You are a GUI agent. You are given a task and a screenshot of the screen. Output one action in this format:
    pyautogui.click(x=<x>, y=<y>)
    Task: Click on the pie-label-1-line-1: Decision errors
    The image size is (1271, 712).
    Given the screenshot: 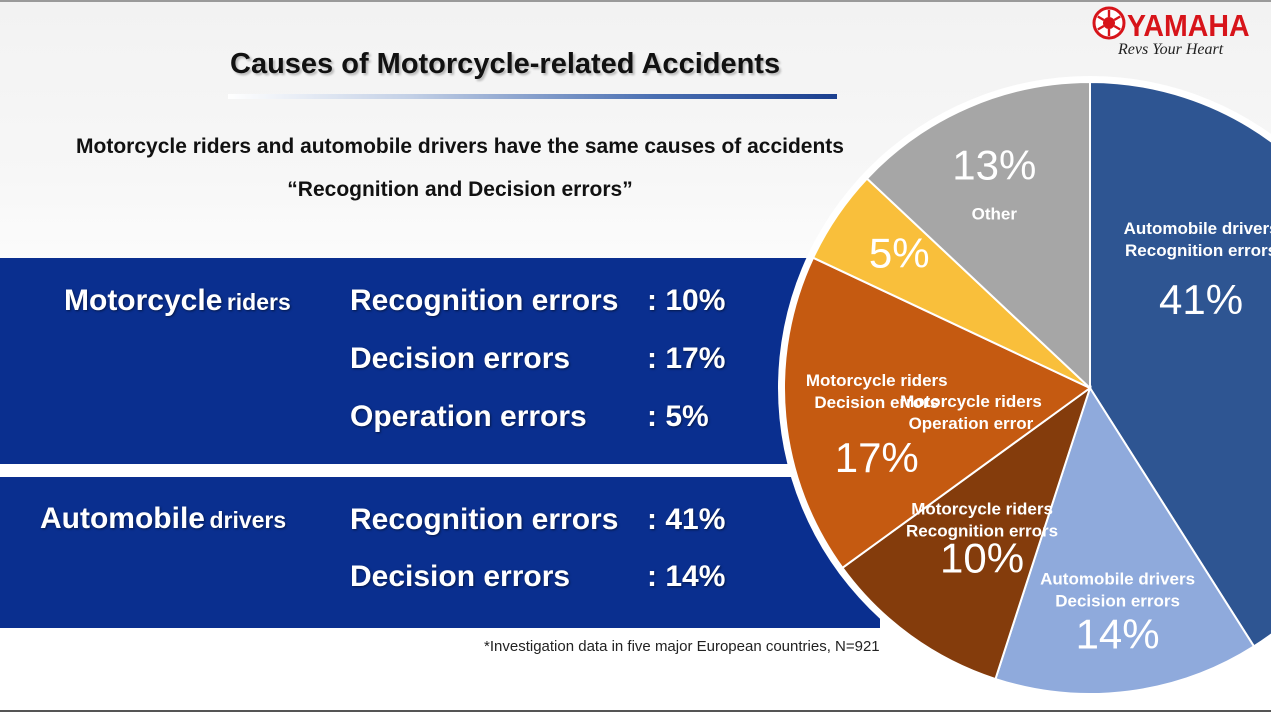 What is the action you would take?
    pyautogui.click(x=1117, y=601)
    